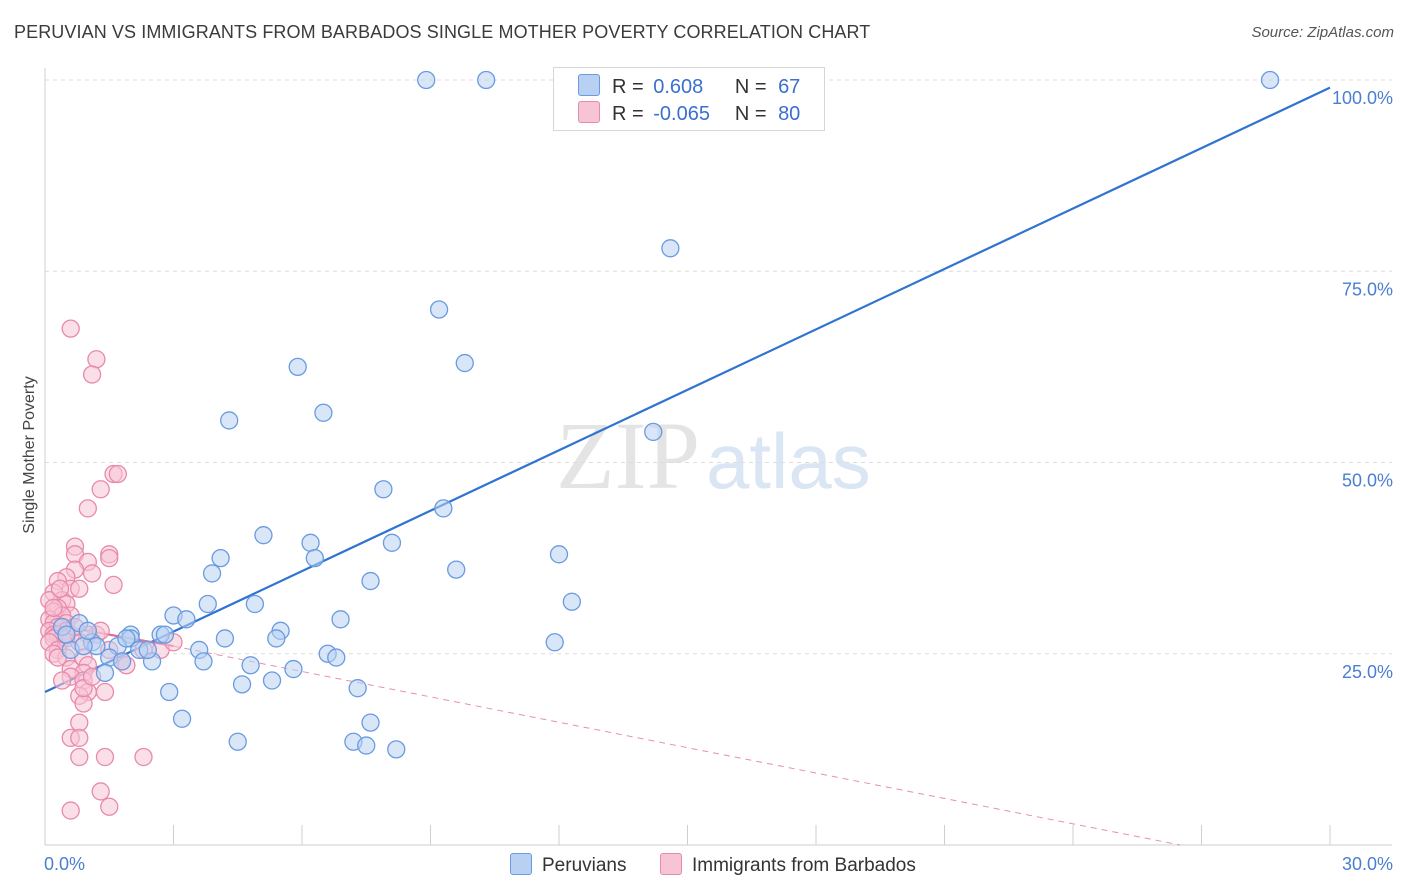  I want to click on legend-n-value: 80, so click(789, 114).